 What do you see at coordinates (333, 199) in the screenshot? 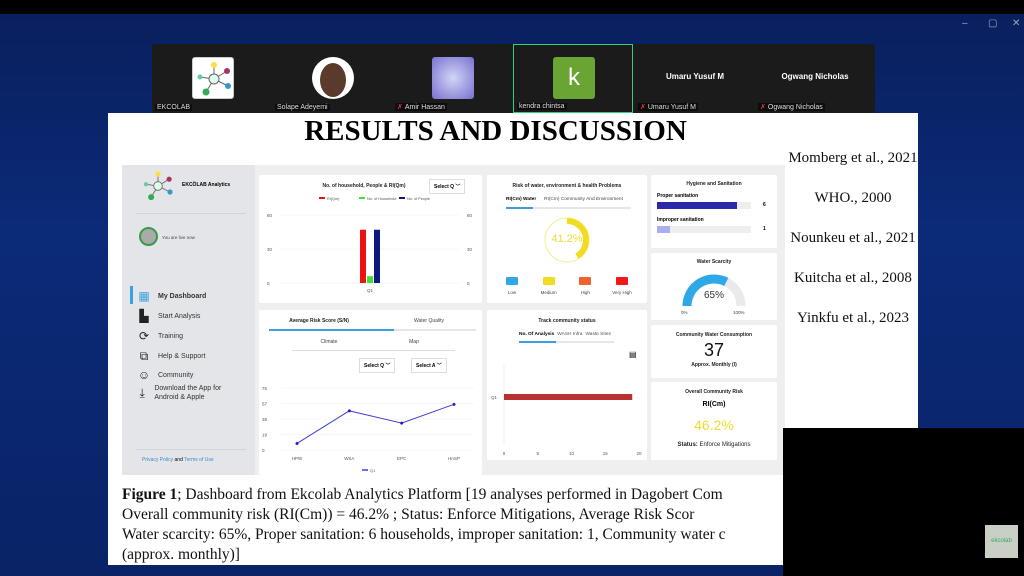
I see `legend-label: RI(Qm)` at bounding box center [333, 199].